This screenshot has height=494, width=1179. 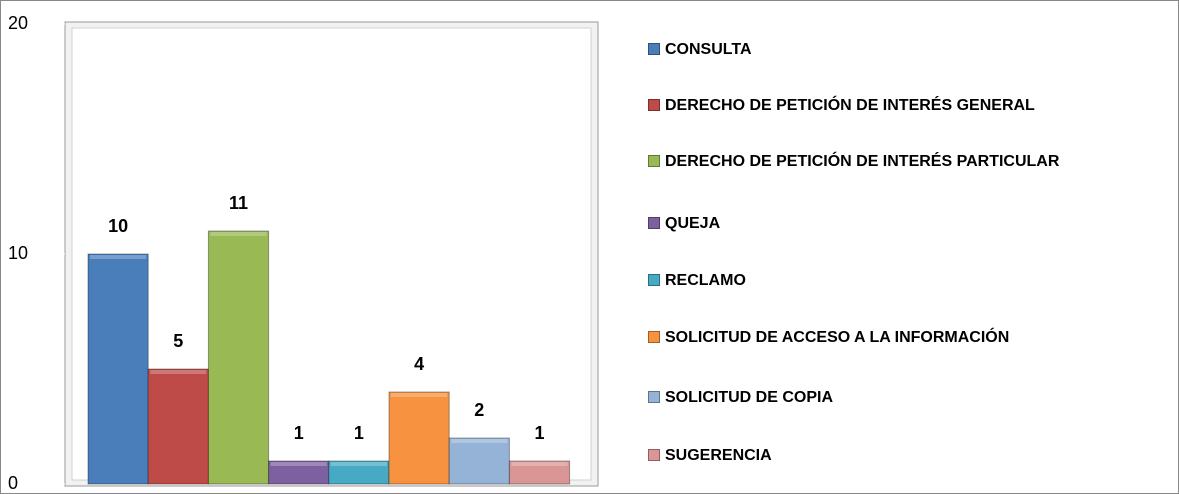 I want to click on legend-label: CONSULTA, so click(x=708, y=49).